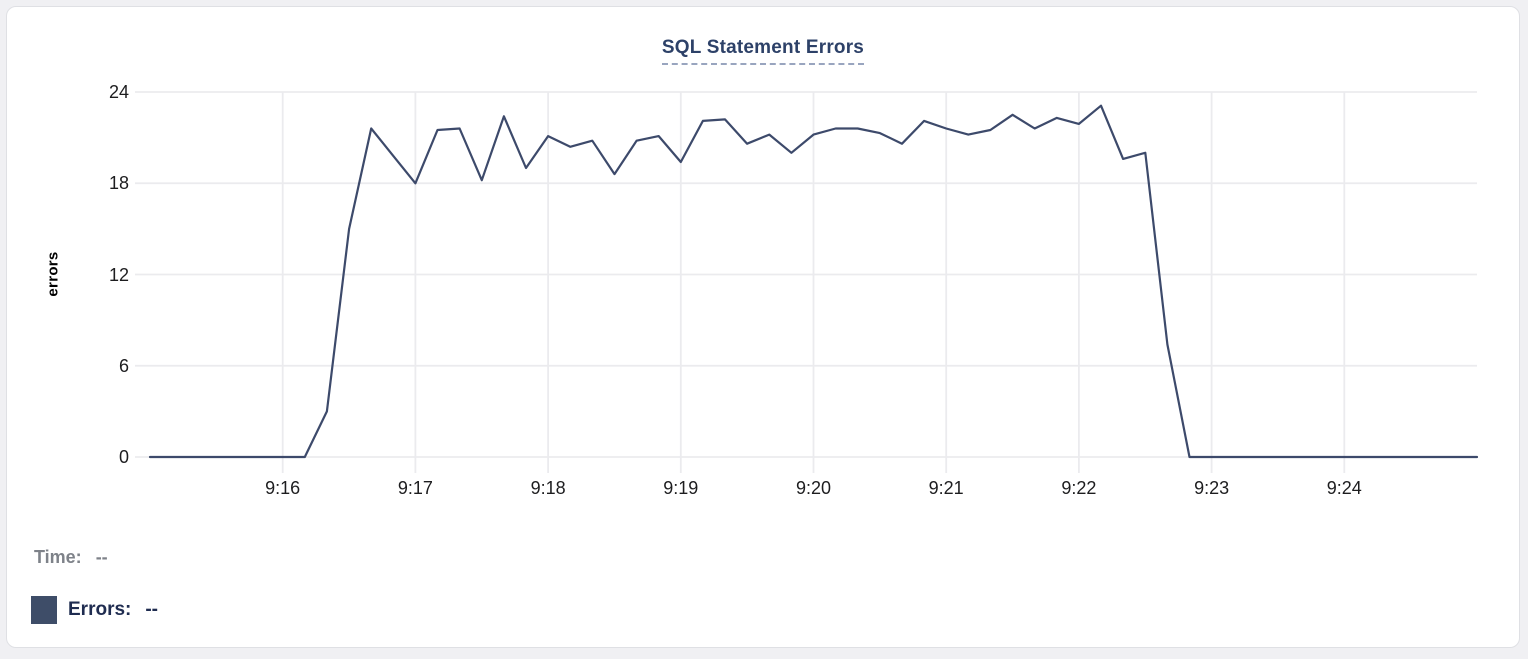  What do you see at coordinates (101, 557) in the screenshot?
I see `legend-time-value: --` at bounding box center [101, 557].